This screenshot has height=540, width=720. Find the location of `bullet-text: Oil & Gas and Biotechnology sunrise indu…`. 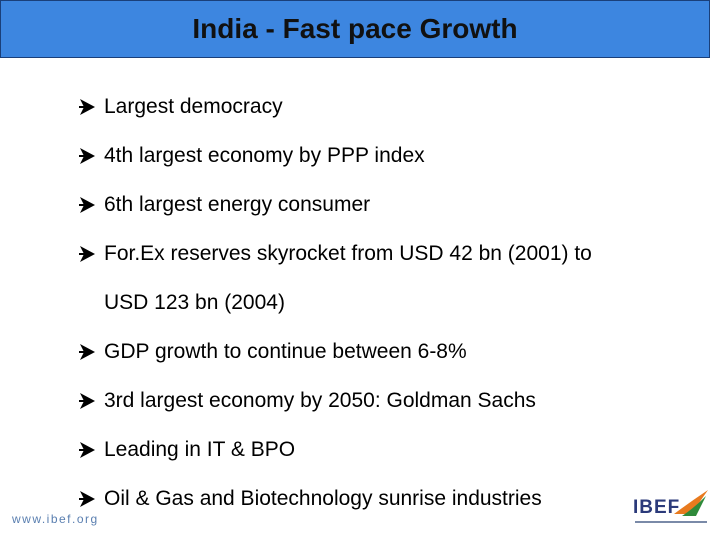

bullet-text: Oil & Gas and Biotechnology sunrise indu… is located at coordinates (323, 498).